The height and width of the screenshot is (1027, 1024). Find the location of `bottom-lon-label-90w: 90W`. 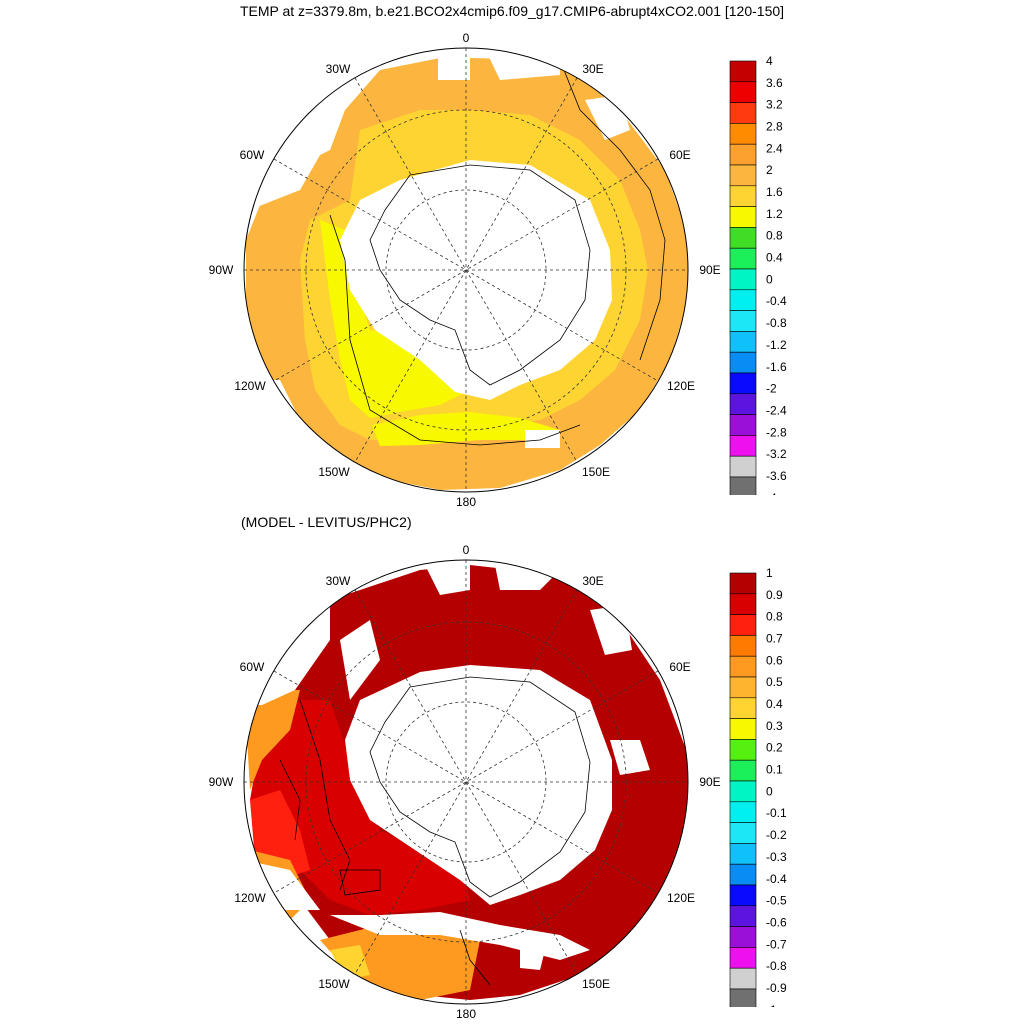

bottom-lon-label-90w: 90W is located at coordinates (221, 782).